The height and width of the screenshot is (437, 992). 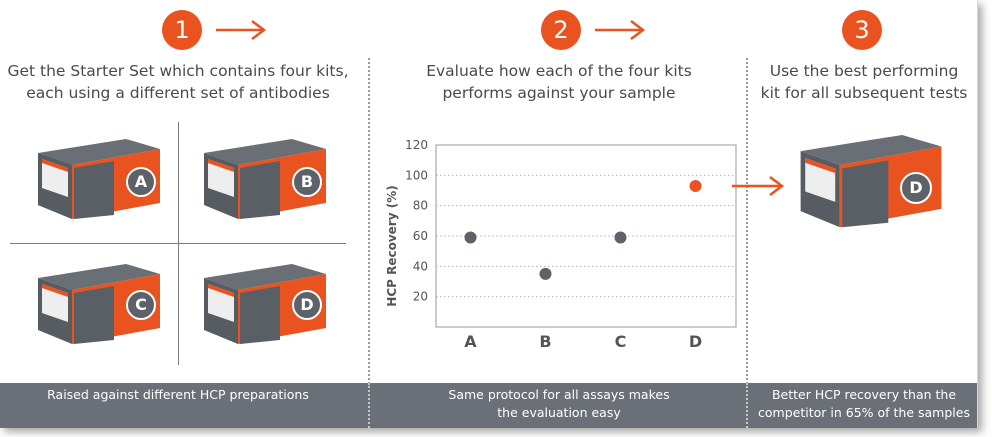 What do you see at coordinates (141, 305) in the screenshot?
I see `kit-label-c: C` at bounding box center [141, 305].